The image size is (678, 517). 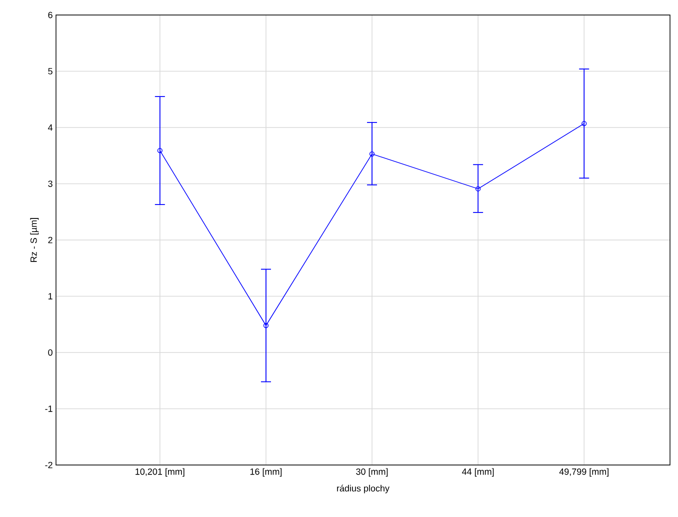 What do you see at coordinates (50, 296) in the screenshot?
I see `y-tick-label: 1` at bounding box center [50, 296].